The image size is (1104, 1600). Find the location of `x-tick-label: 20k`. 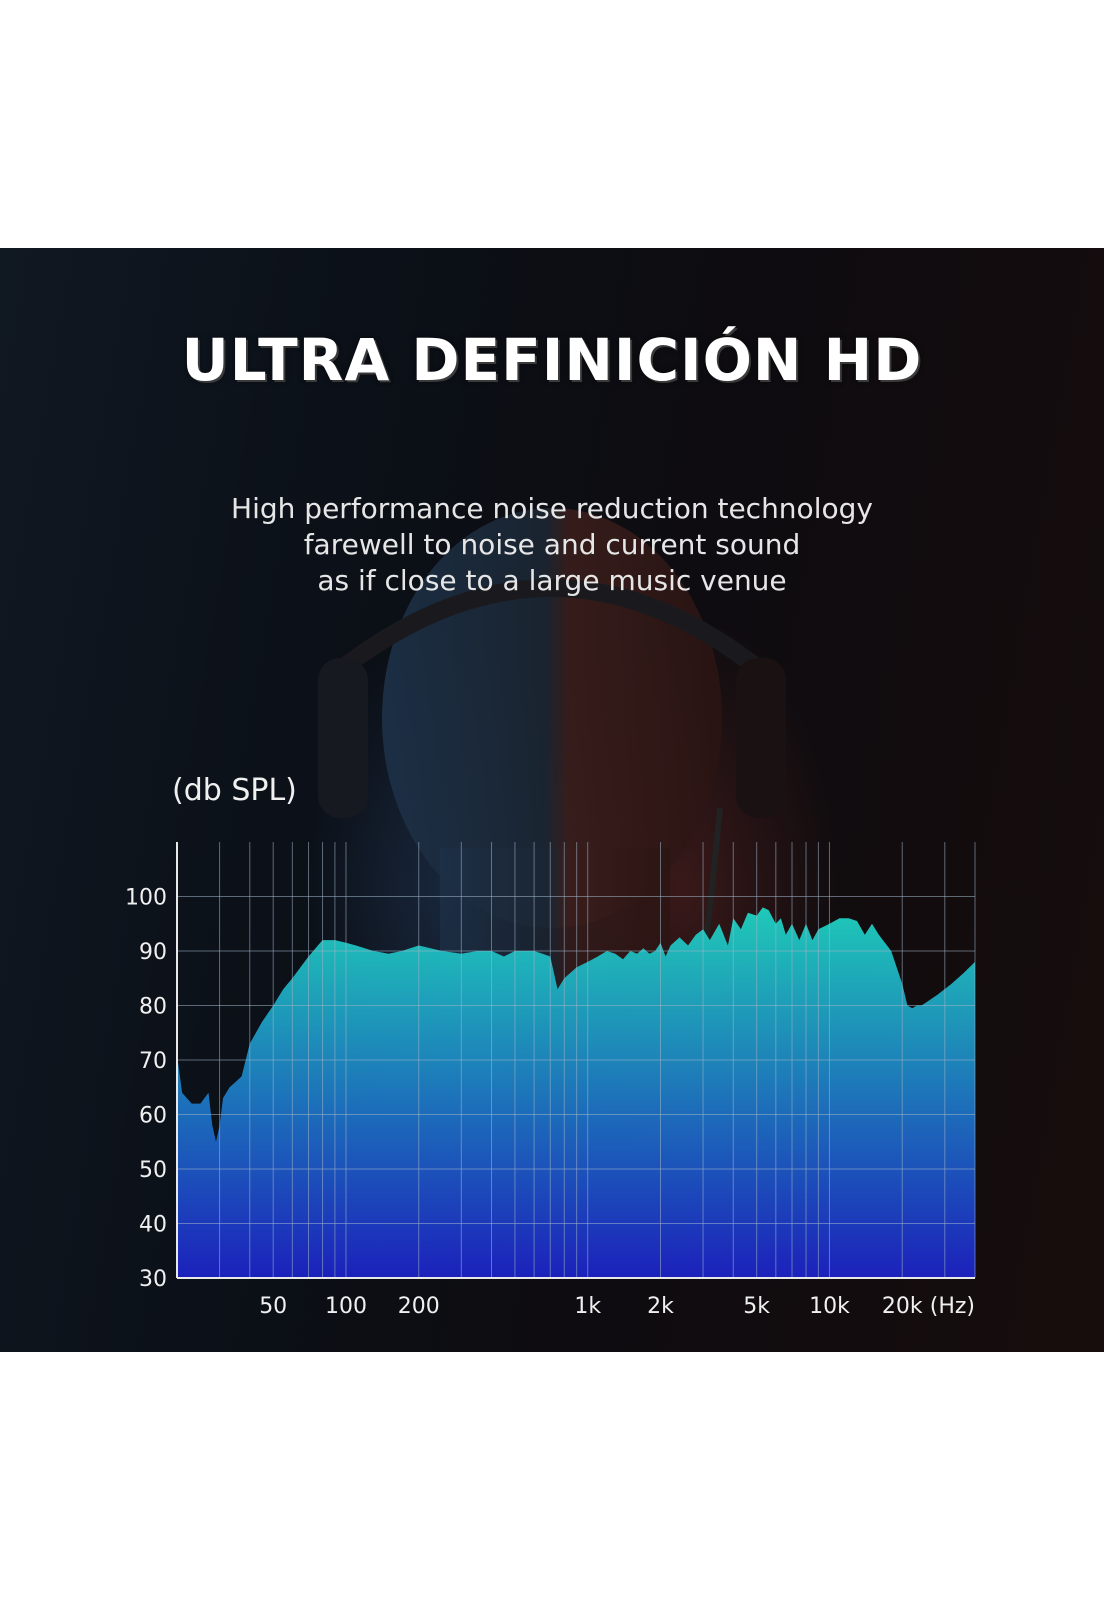

x-tick-label: 20k is located at coordinates (902, 1306).